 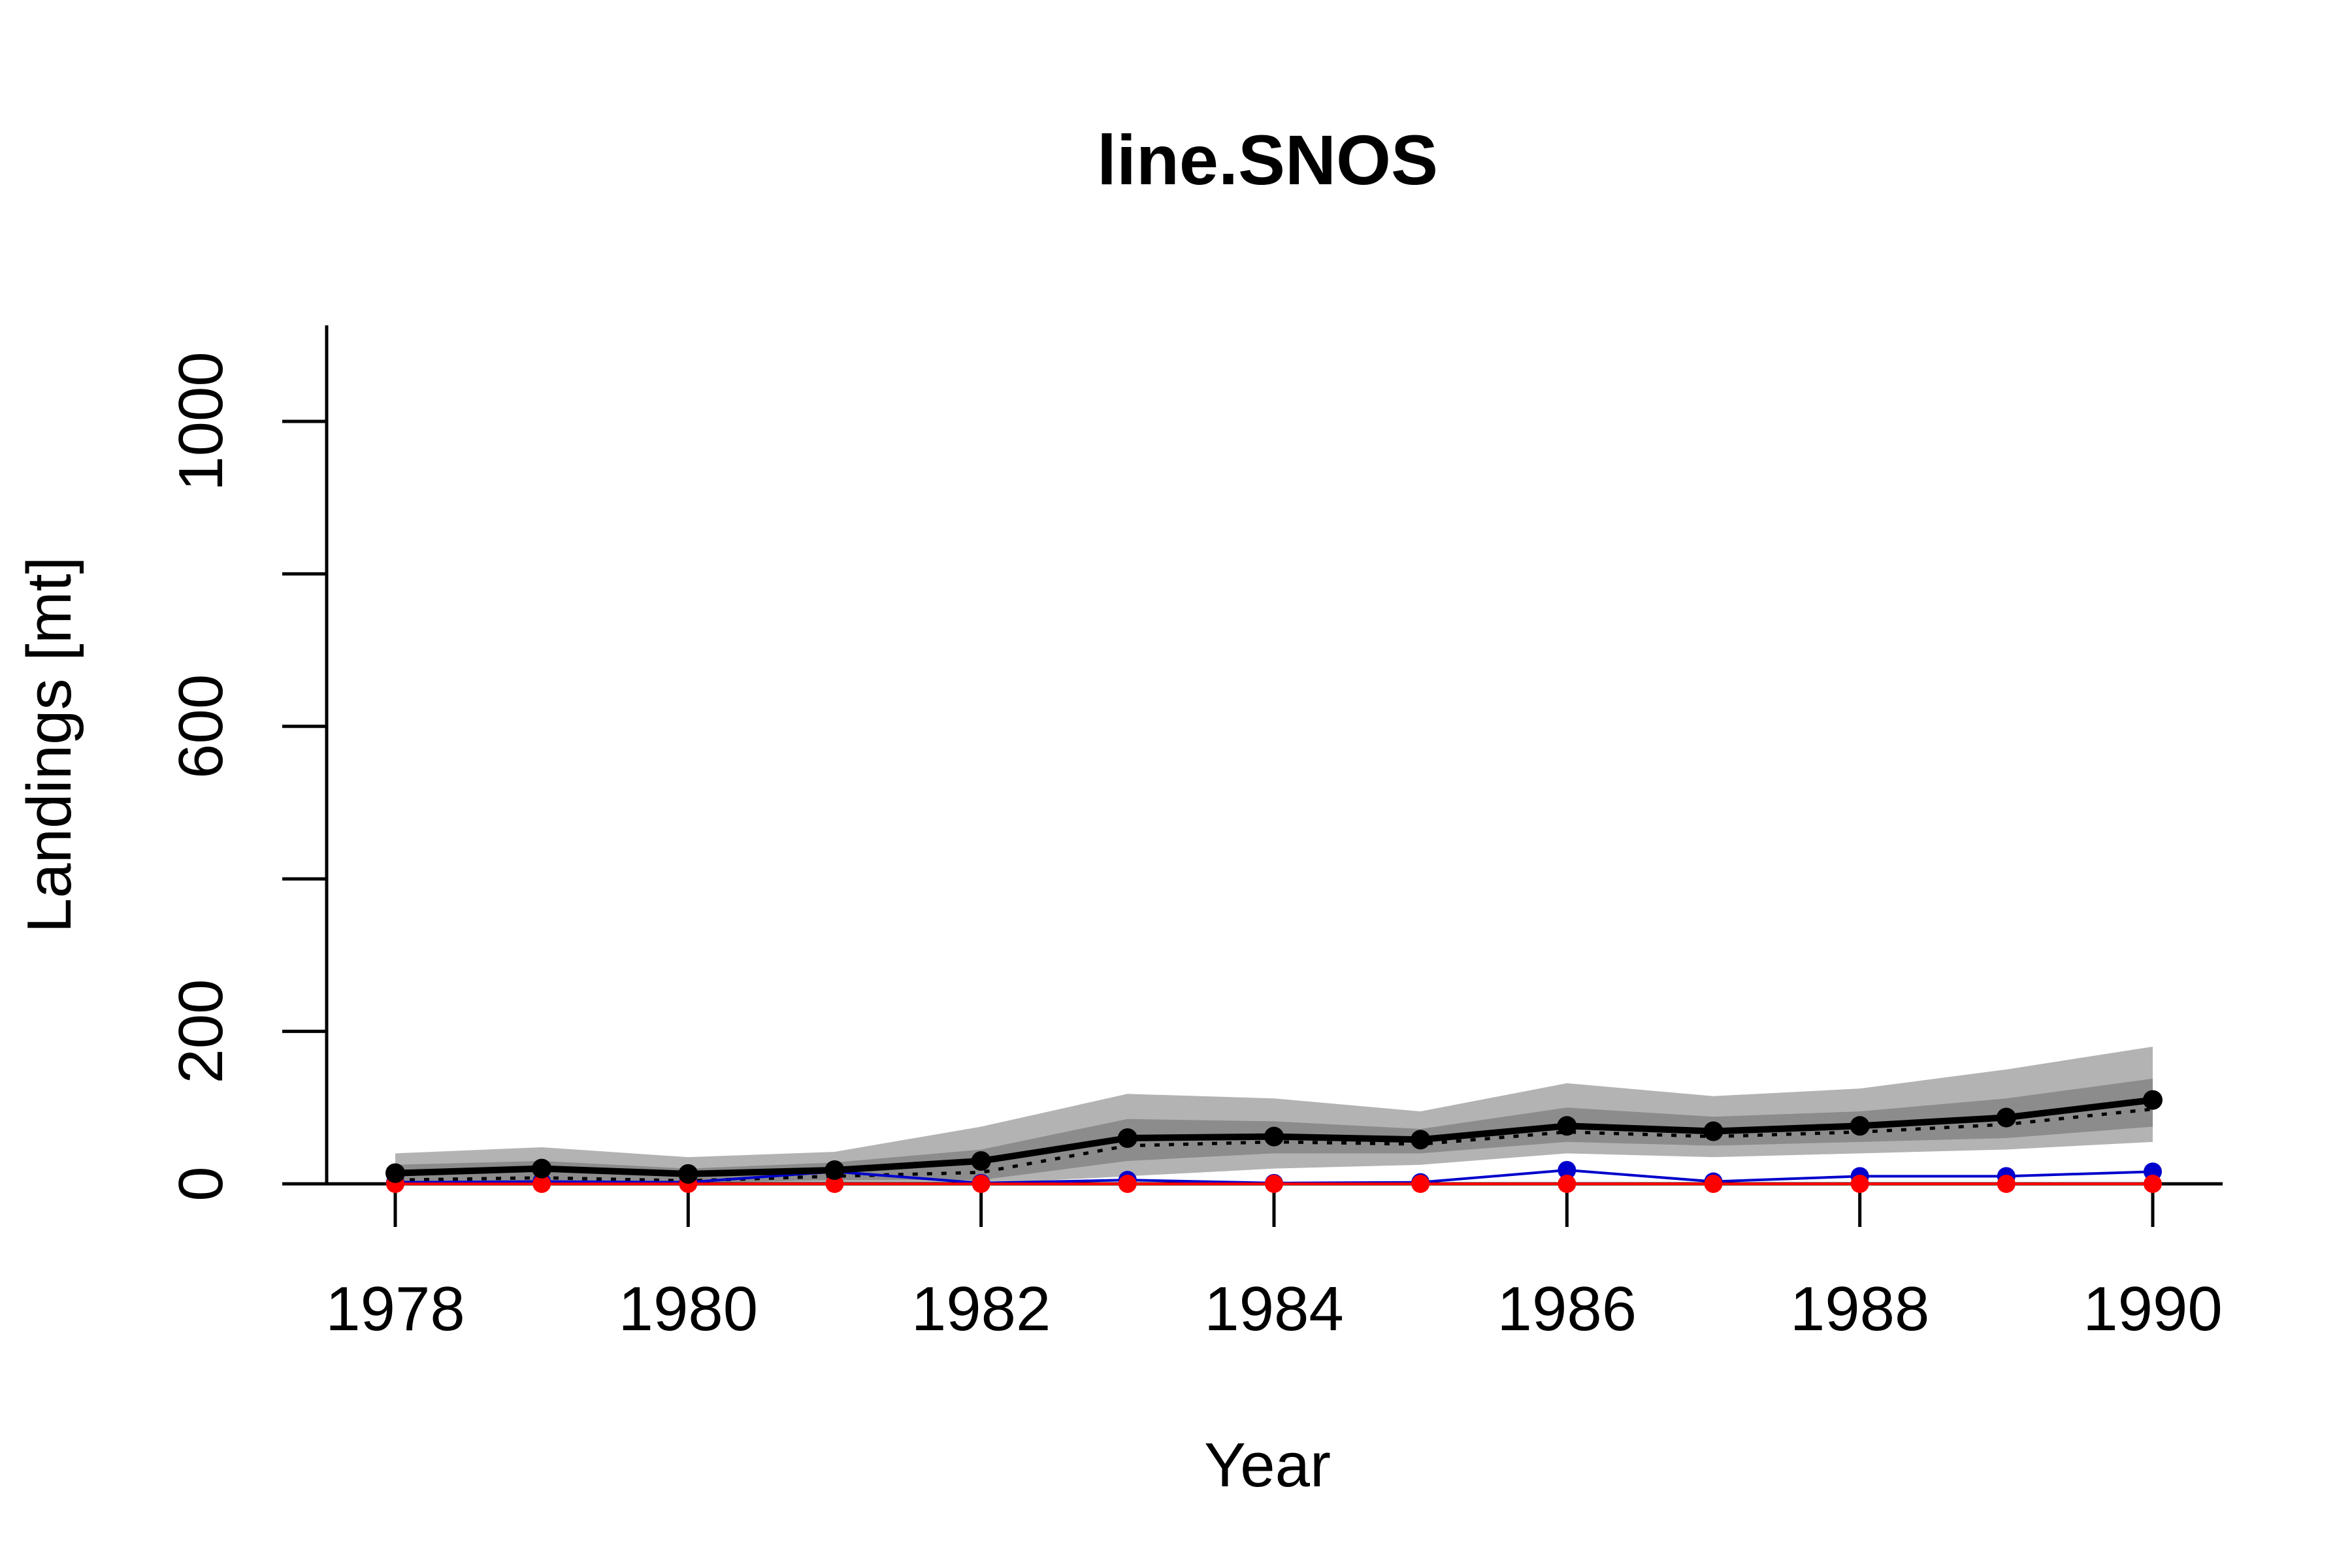 I want to click on x-tick-label-1980: 1980, so click(x=689, y=1309).